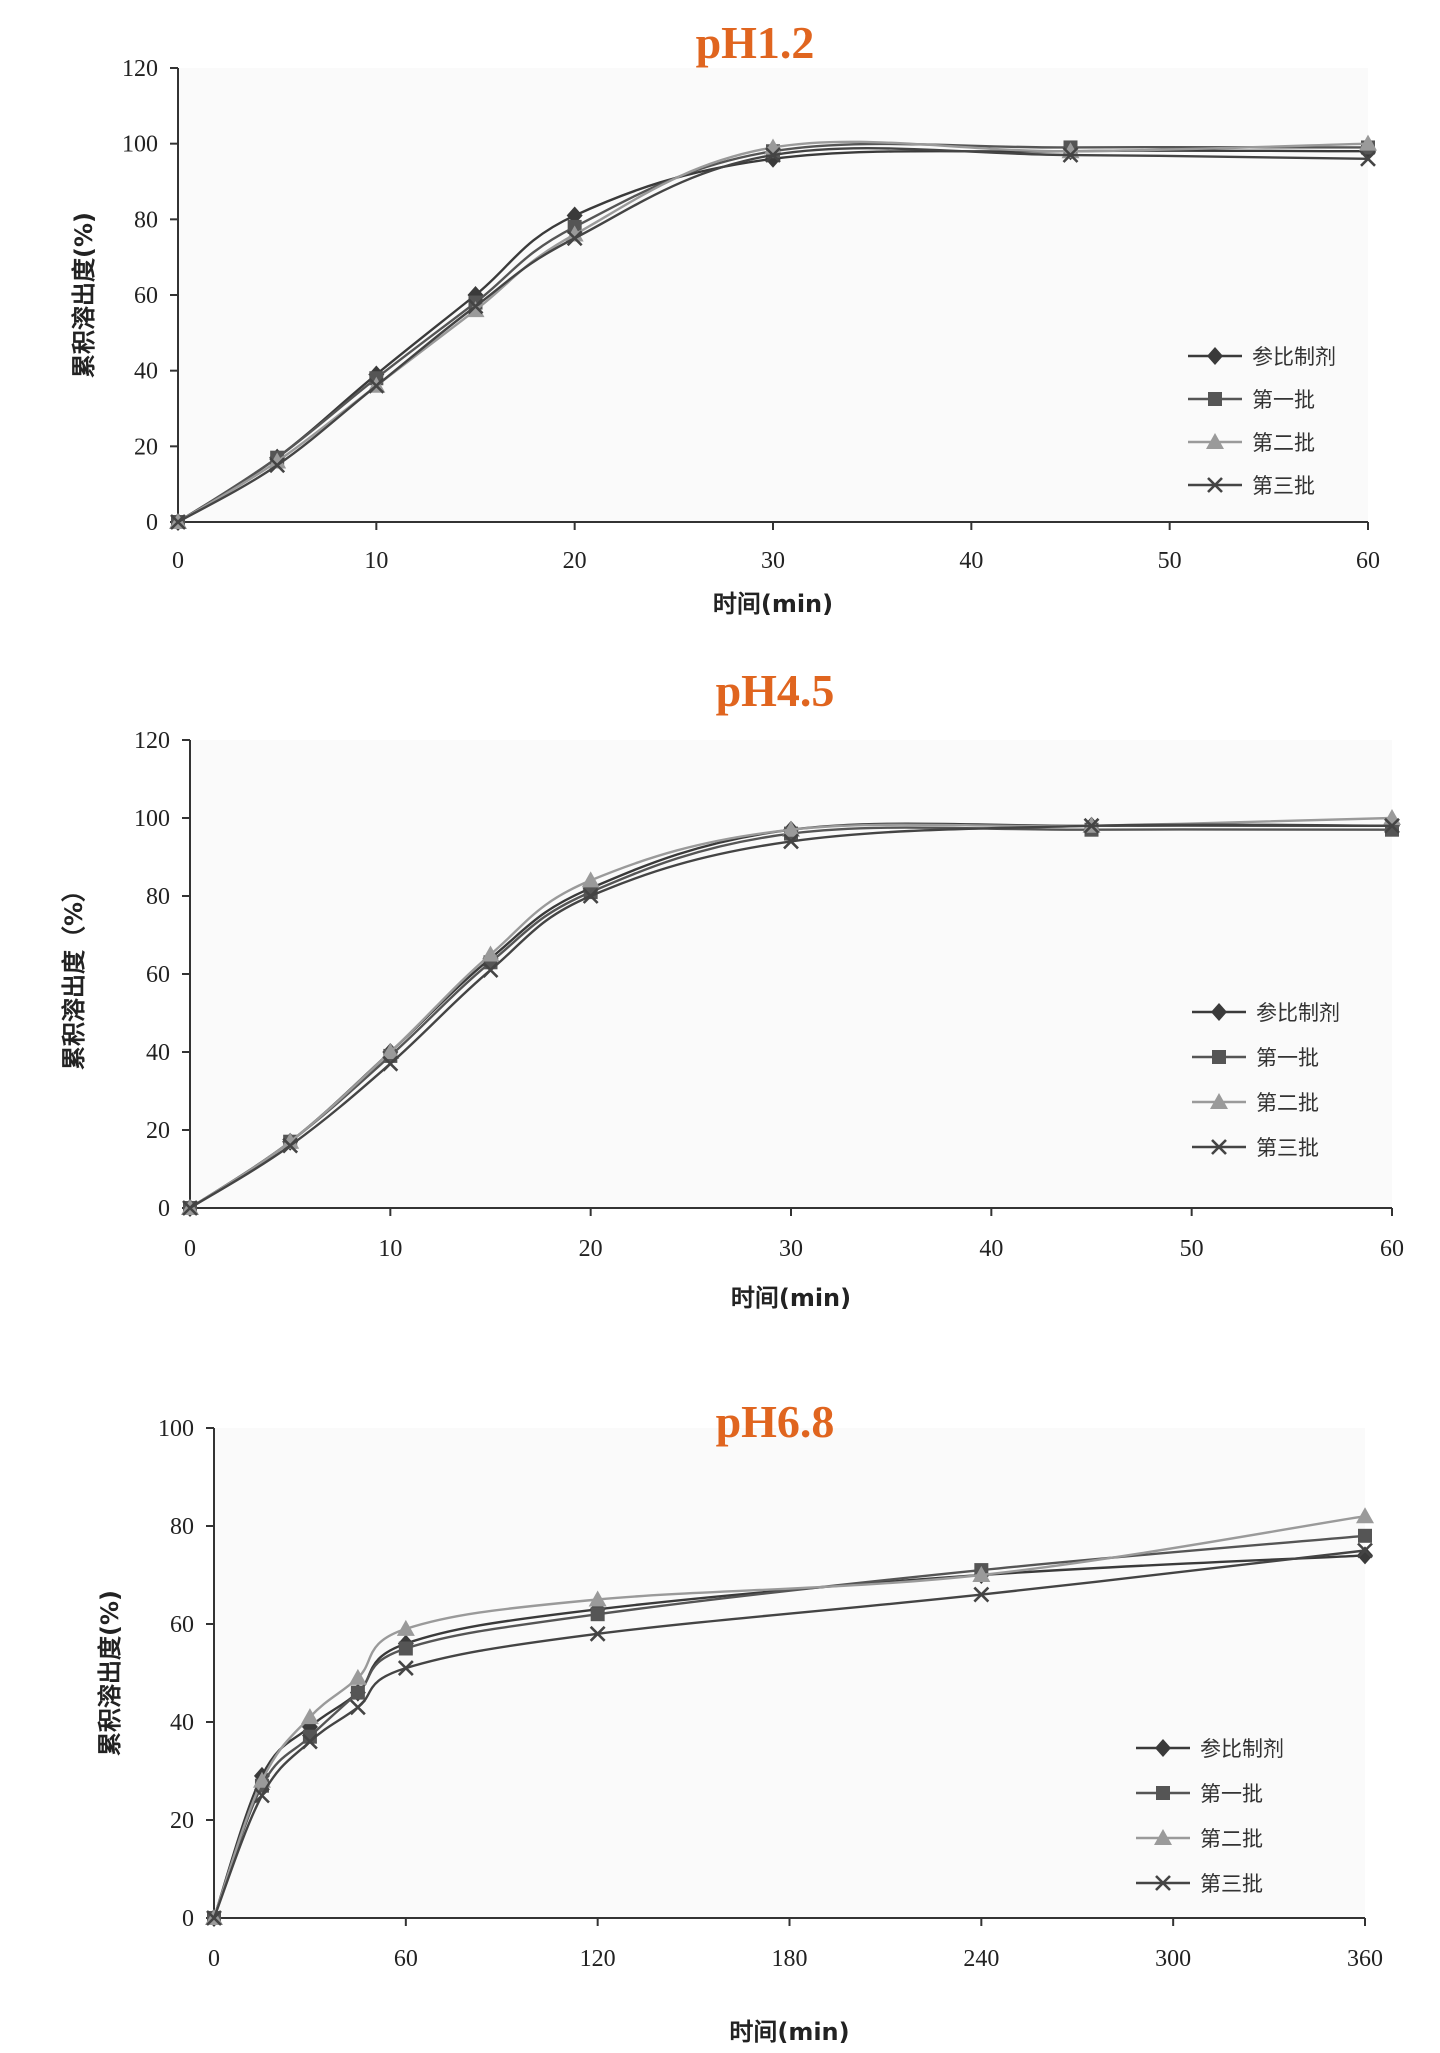 The height and width of the screenshot is (2053, 1440). I want to click on x-tick-label: 30, so click(791, 1249).